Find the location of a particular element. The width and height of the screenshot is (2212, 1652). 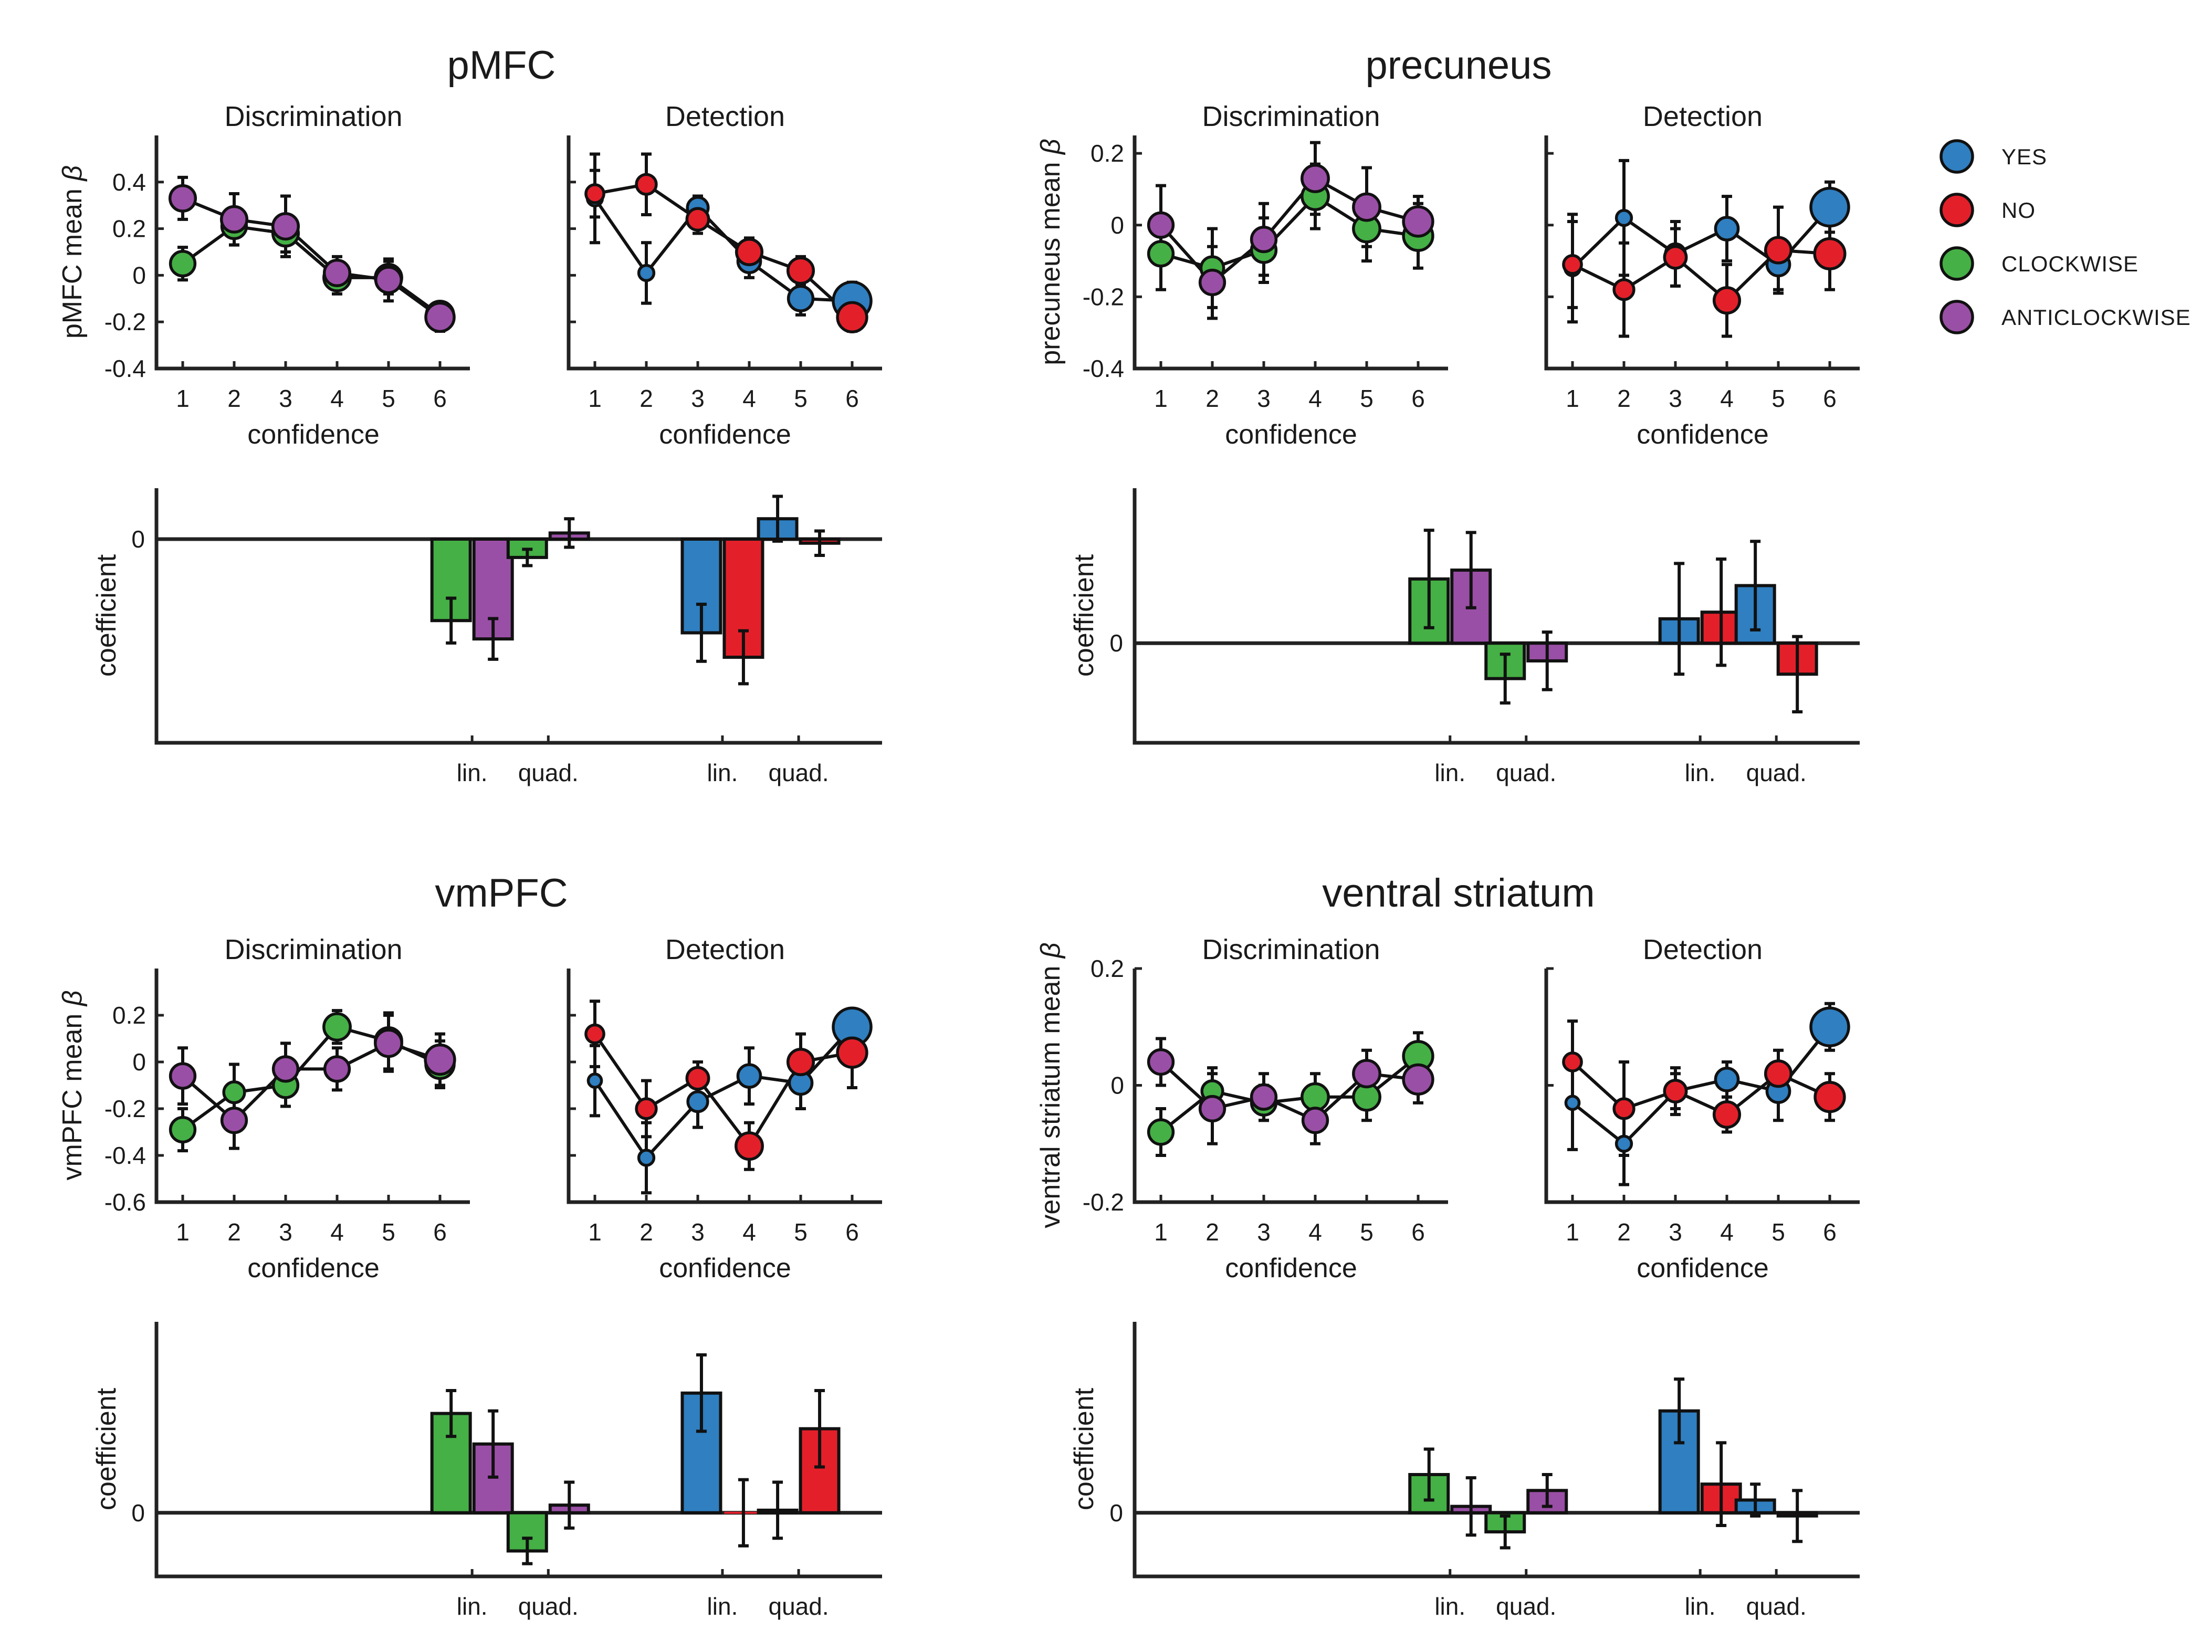

y-axis-label: vmPFC mean β is located at coordinates (72, 1085).